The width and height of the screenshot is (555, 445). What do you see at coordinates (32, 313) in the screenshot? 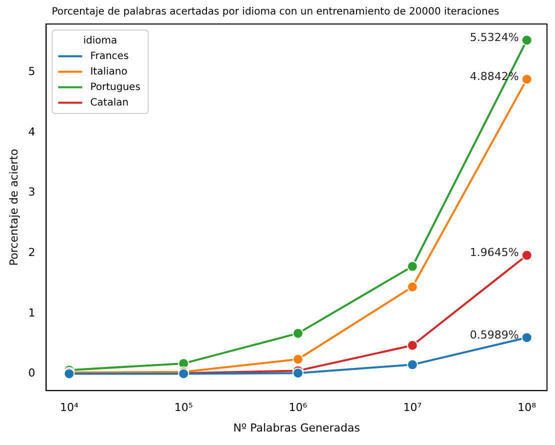
I see `y-tick-label: 1` at bounding box center [32, 313].